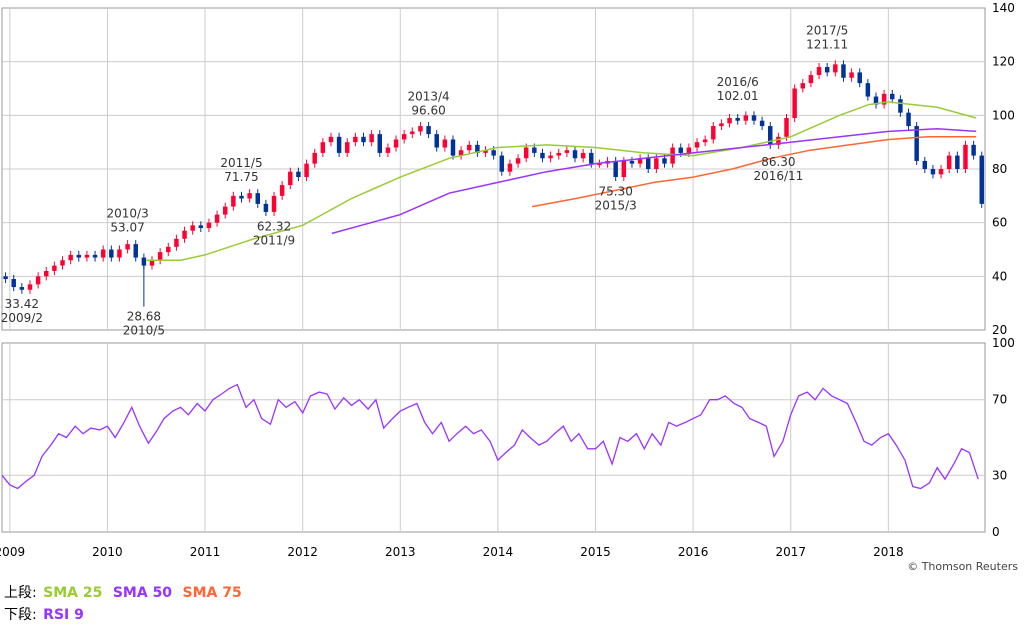 This screenshot has height=627, width=1024. Describe the element at coordinates (790, 552) in the screenshot. I see `x-tick-label: 2017` at that location.